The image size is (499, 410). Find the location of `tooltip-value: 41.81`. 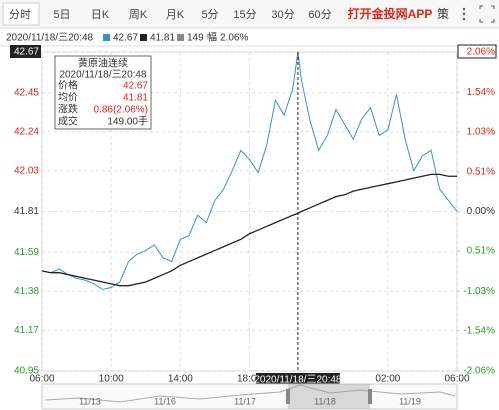

tooltip-value: 41.81 is located at coordinates (135, 98).